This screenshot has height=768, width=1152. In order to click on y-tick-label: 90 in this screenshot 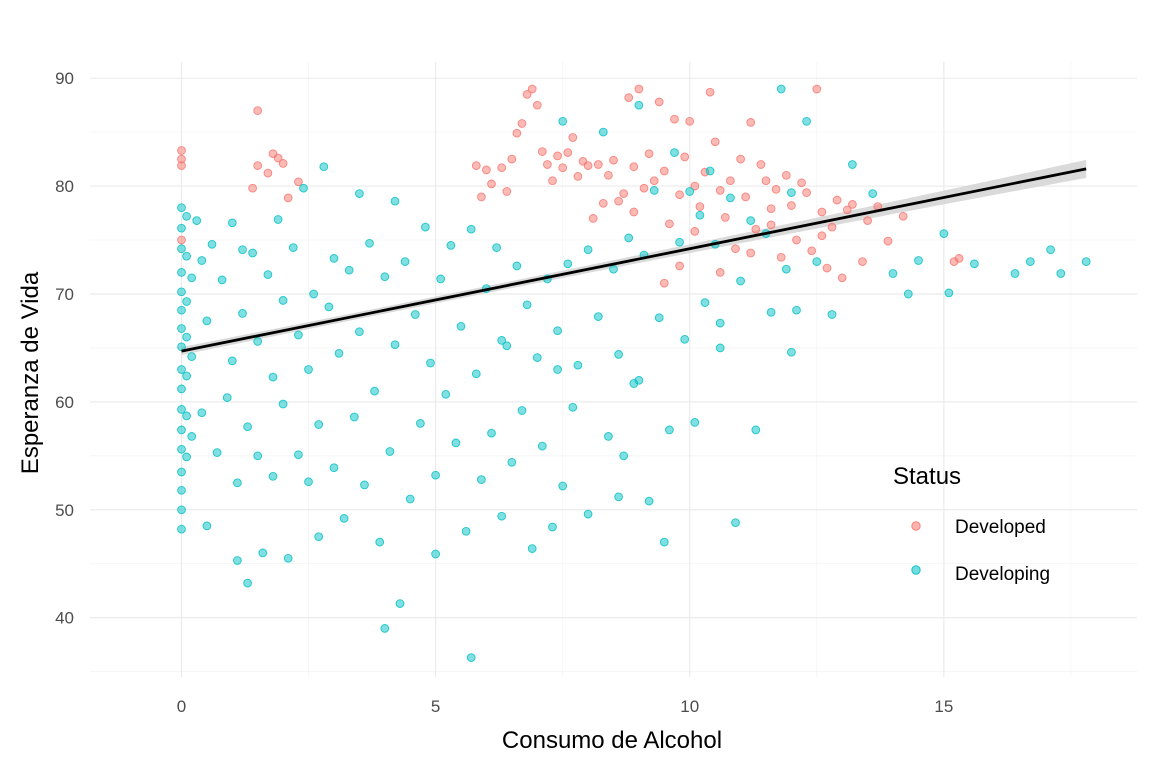, I will do `click(64, 78)`.